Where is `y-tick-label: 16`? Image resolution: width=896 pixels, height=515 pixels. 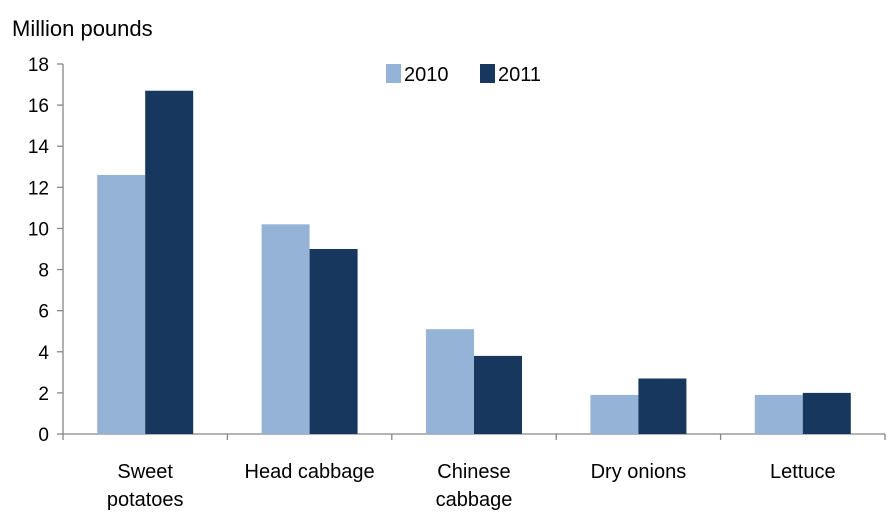
y-tick-label: 16 is located at coordinates (38, 106).